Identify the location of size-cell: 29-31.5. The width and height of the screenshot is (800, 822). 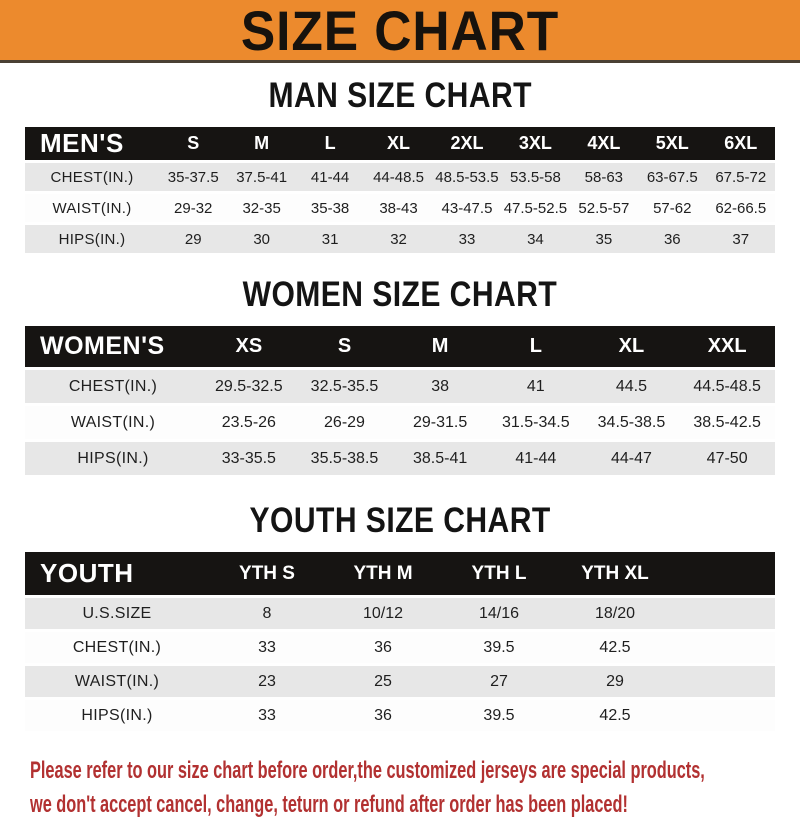
(440, 422).